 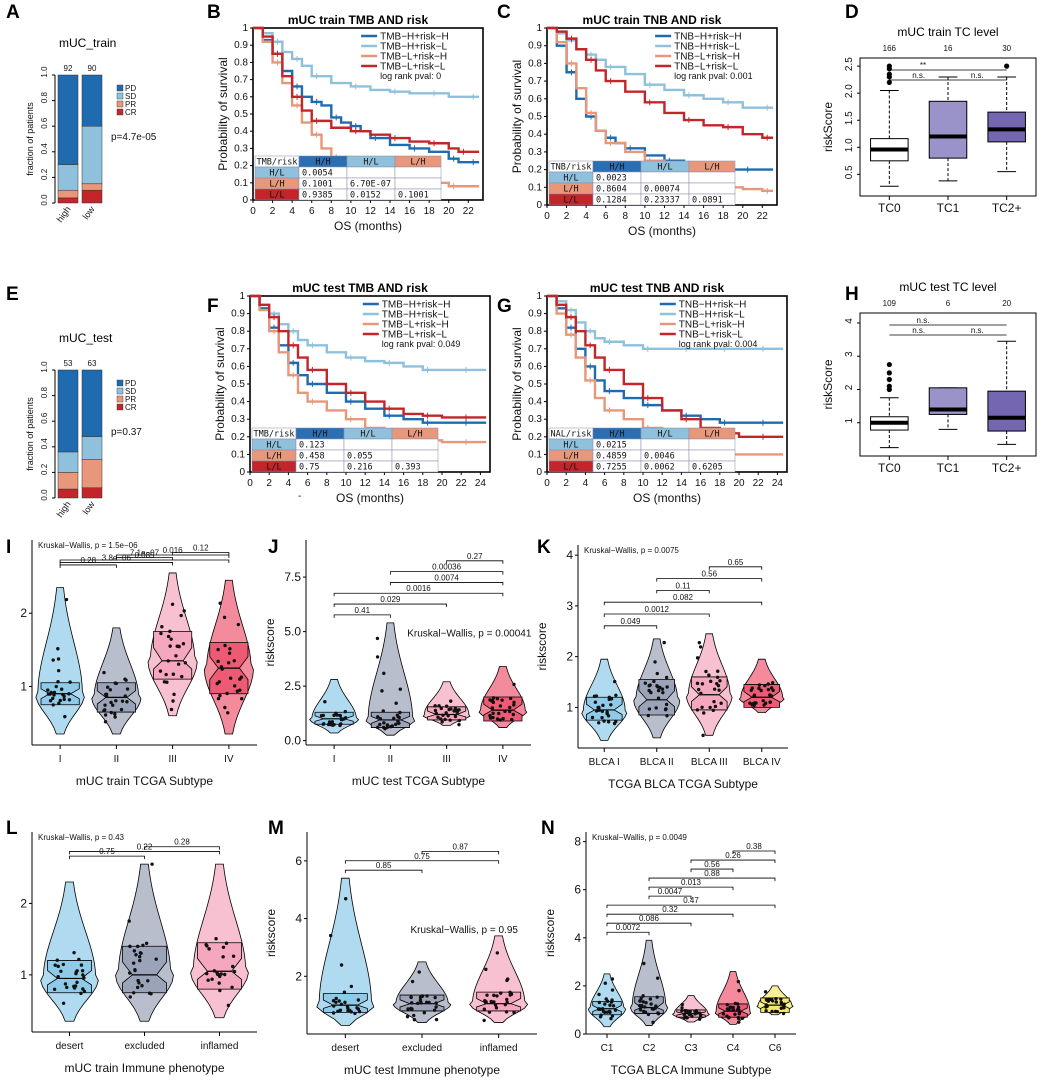 I want to click on table-cell-text: 0.0023, so click(x=611, y=179).